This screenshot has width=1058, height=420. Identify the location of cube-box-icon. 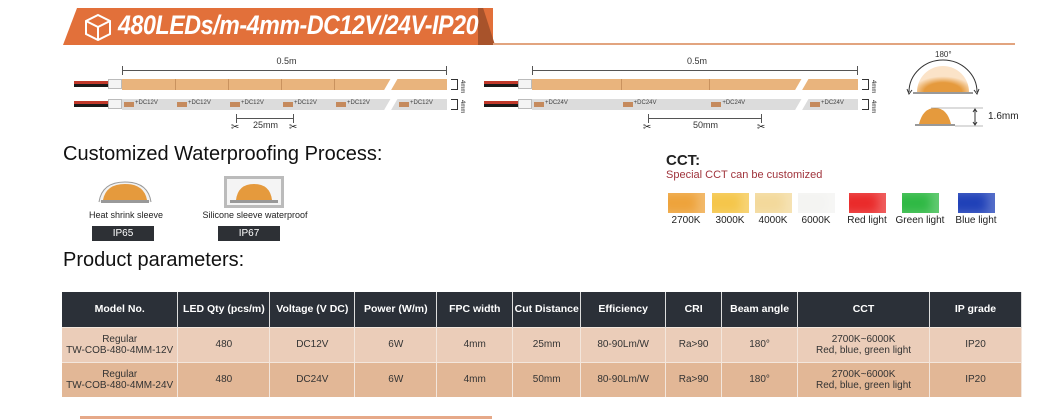
(98, 27).